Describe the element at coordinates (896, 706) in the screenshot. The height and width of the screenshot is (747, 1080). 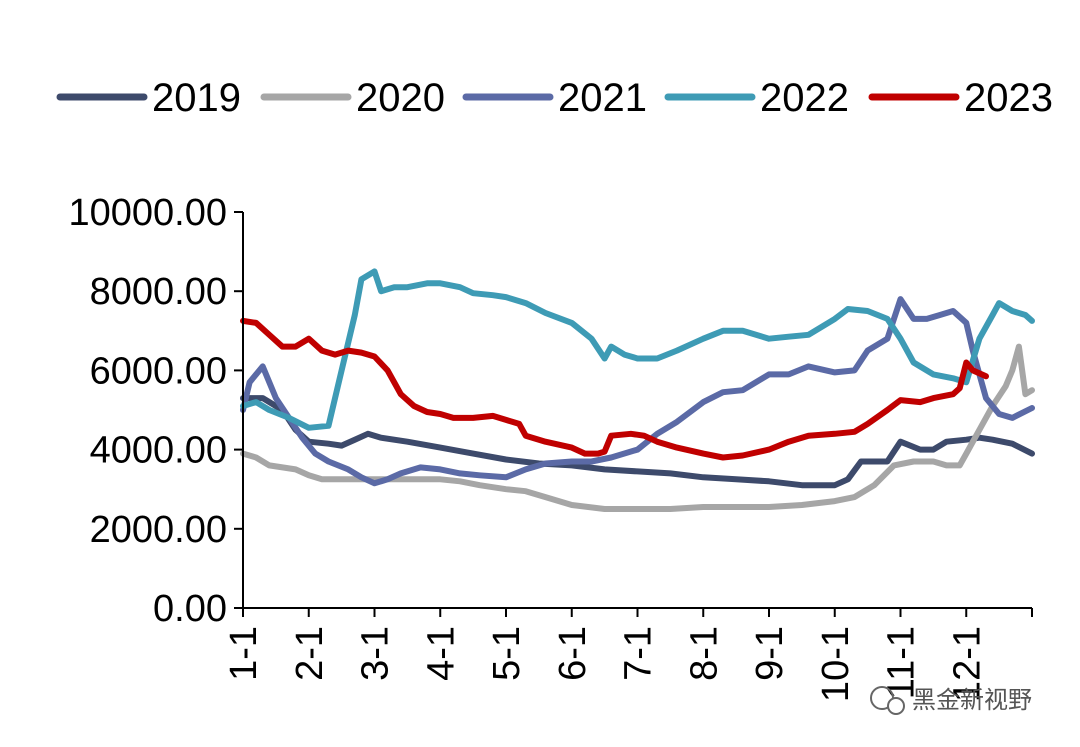
I see `wechat-icon-bubble-small` at that location.